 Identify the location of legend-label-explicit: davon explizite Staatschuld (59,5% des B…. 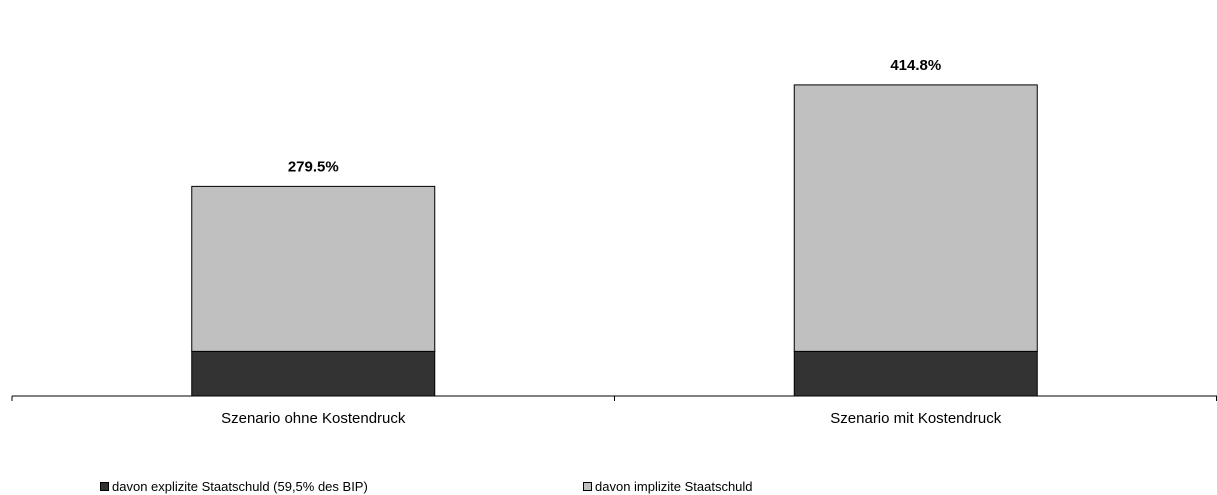
(240, 486).